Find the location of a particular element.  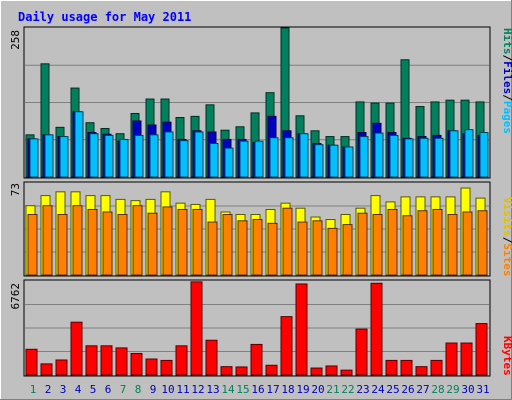

x-label-day-23: 23 is located at coordinates (362, 389).